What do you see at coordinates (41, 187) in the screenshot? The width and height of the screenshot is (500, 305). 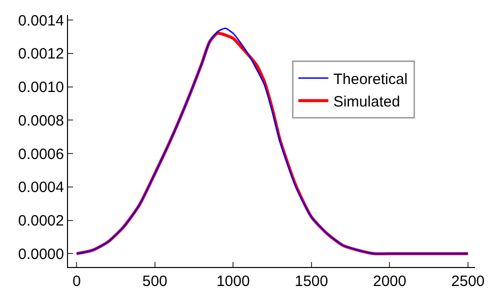 I see `y-tick-label: 0.0004` at bounding box center [41, 187].